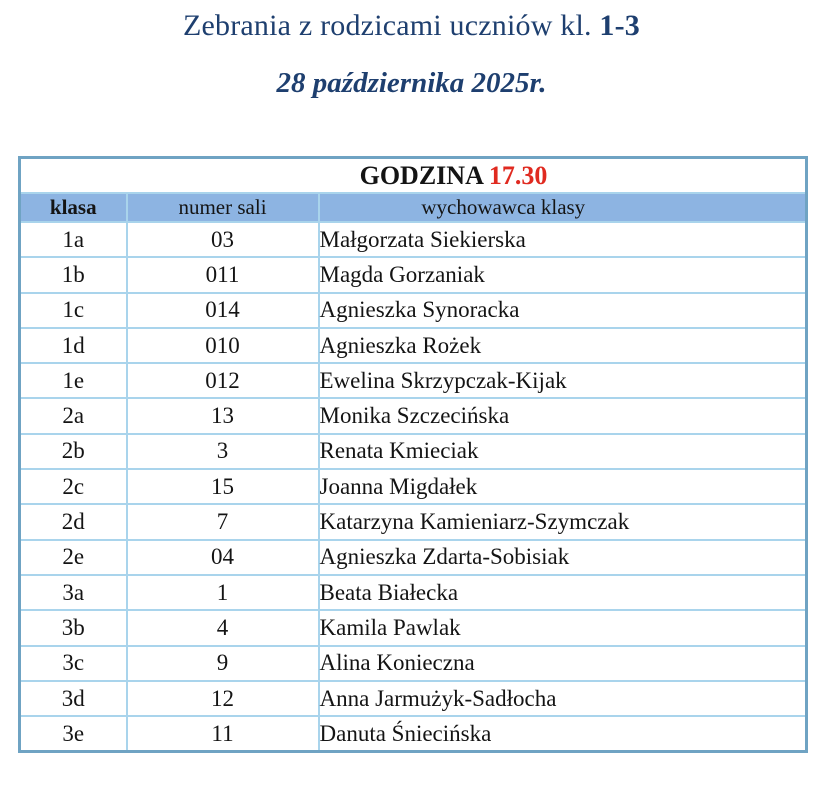  What do you see at coordinates (562, 663) in the screenshot?
I see `cell-wych: Alina Konieczna` at bounding box center [562, 663].